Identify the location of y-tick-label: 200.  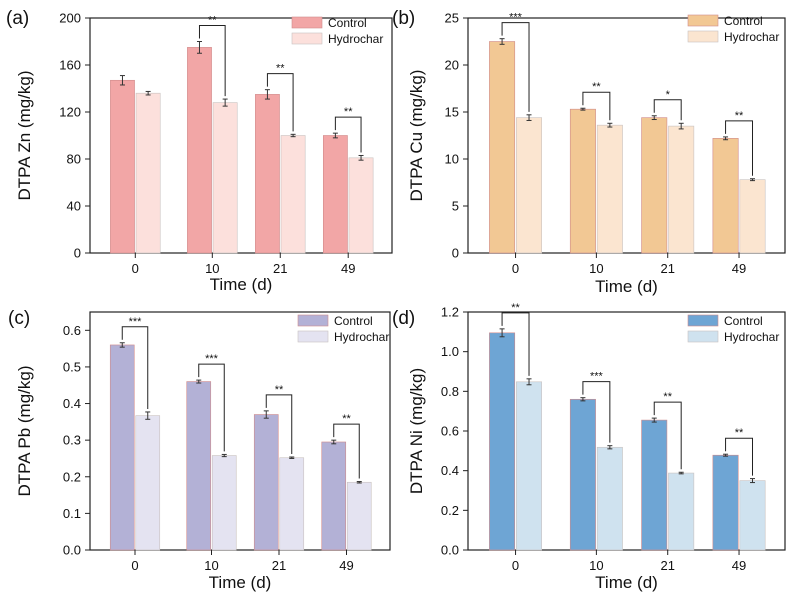
(70, 18).